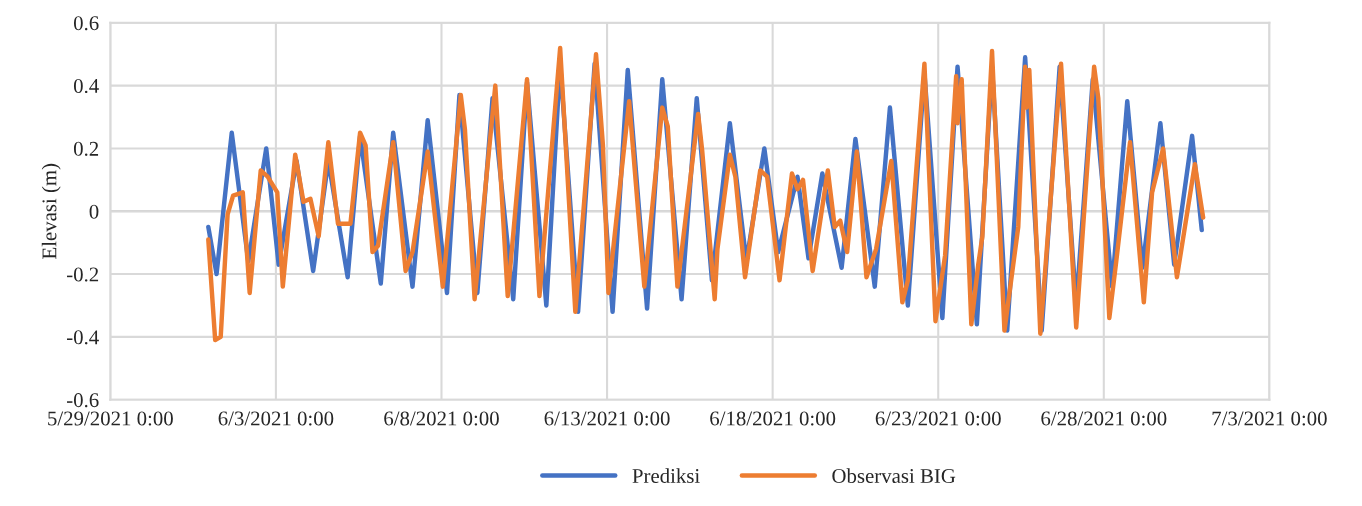 Image resolution: width=1362 pixels, height=506 pixels. What do you see at coordinates (1104, 418) in the screenshot?
I see `x-tick-label: 6/28/2021 0:00` at bounding box center [1104, 418].